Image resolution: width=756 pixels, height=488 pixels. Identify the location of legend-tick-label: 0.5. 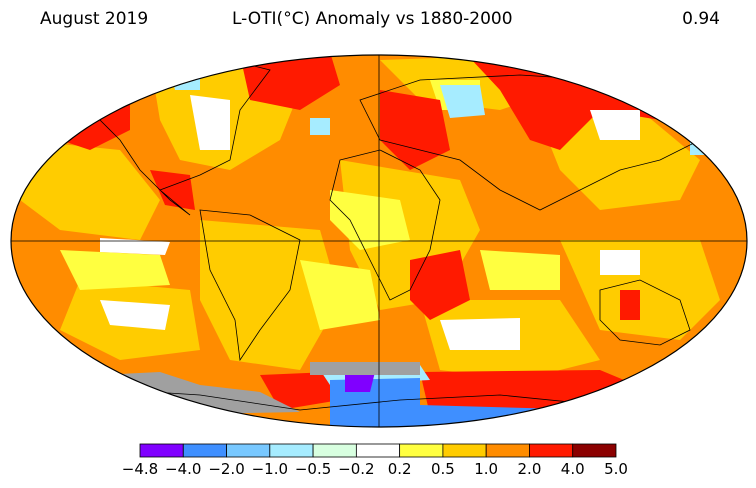
(443, 469).